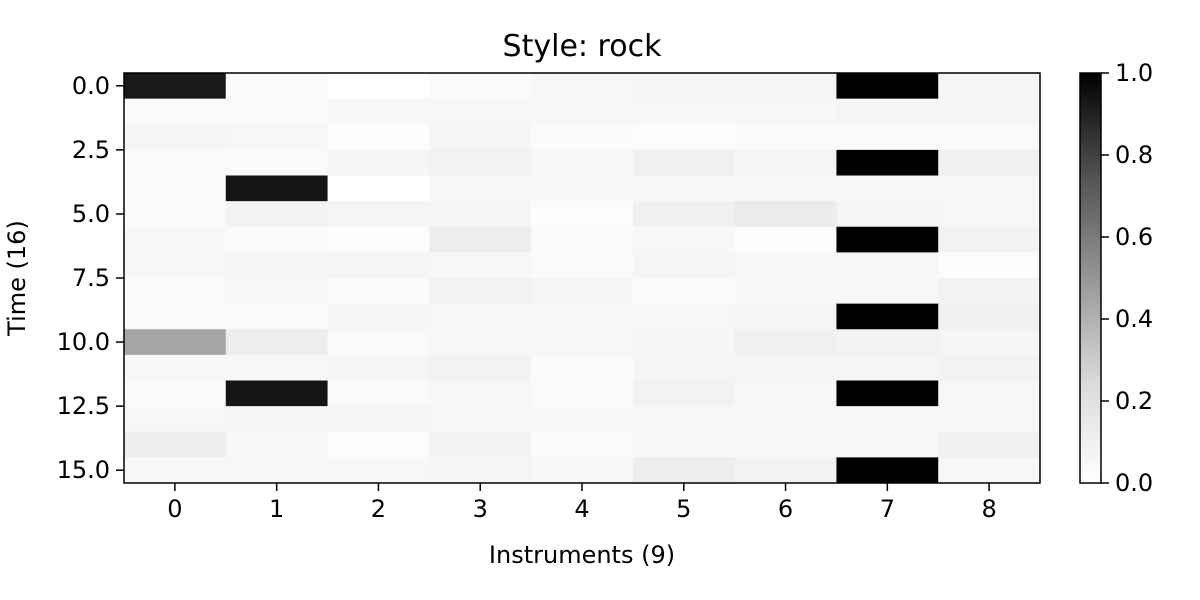 The width and height of the screenshot is (1200, 600). Describe the element at coordinates (988, 509) in the screenshot. I see `x-tick-label: 8` at that location.